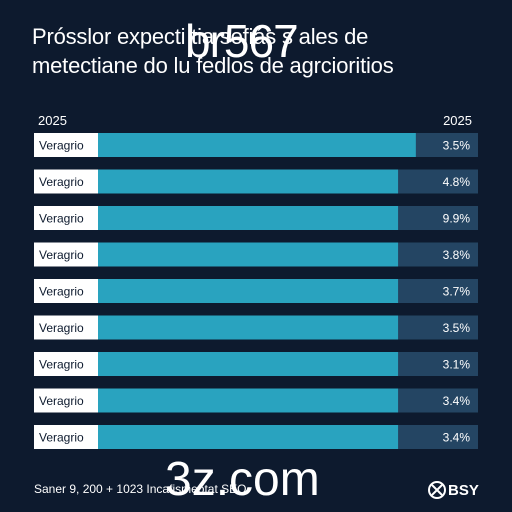 The image size is (512, 512). I want to click on bar-row: Veragrio 3.7%, so click(256, 291).